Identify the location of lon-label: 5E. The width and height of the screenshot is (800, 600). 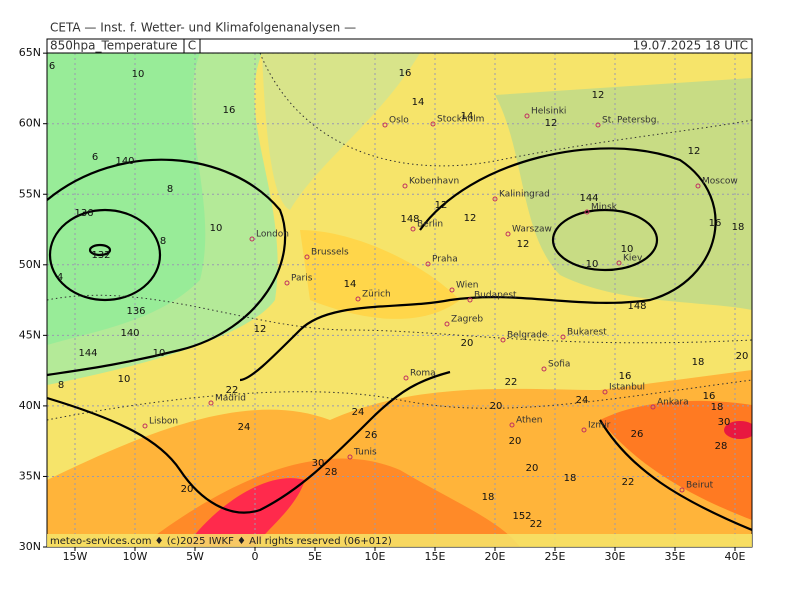
(315, 556).